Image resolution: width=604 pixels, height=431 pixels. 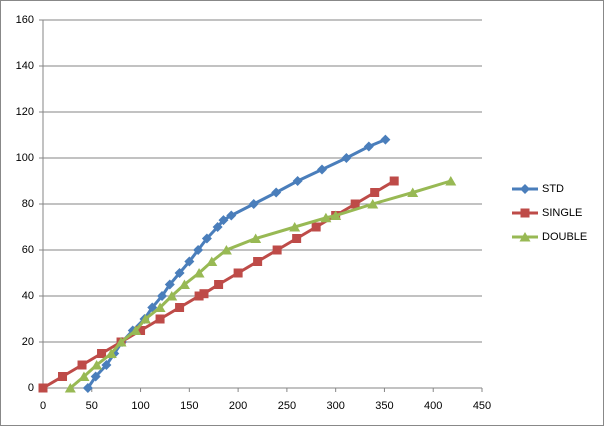 What do you see at coordinates (28, 204) in the screenshot?
I see `y-tick-label: 80` at bounding box center [28, 204].